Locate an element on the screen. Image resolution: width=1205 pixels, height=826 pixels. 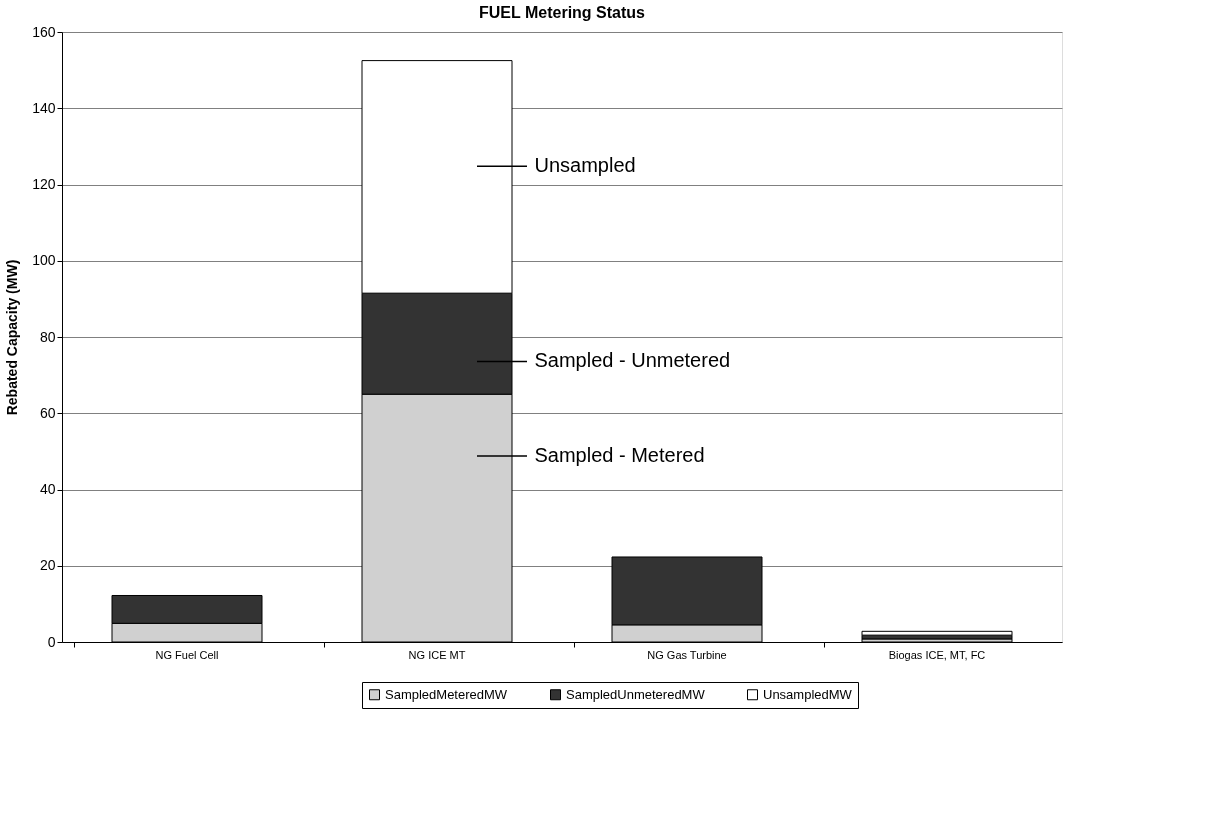
x-tick-label: Biogas ICE, MT, FC is located at coordinates (937, 654).